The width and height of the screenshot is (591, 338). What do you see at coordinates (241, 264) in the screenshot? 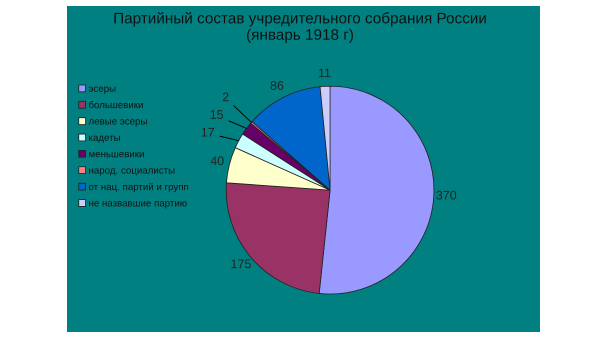
I see `data-label: 175` at bounding box center [241, 264].